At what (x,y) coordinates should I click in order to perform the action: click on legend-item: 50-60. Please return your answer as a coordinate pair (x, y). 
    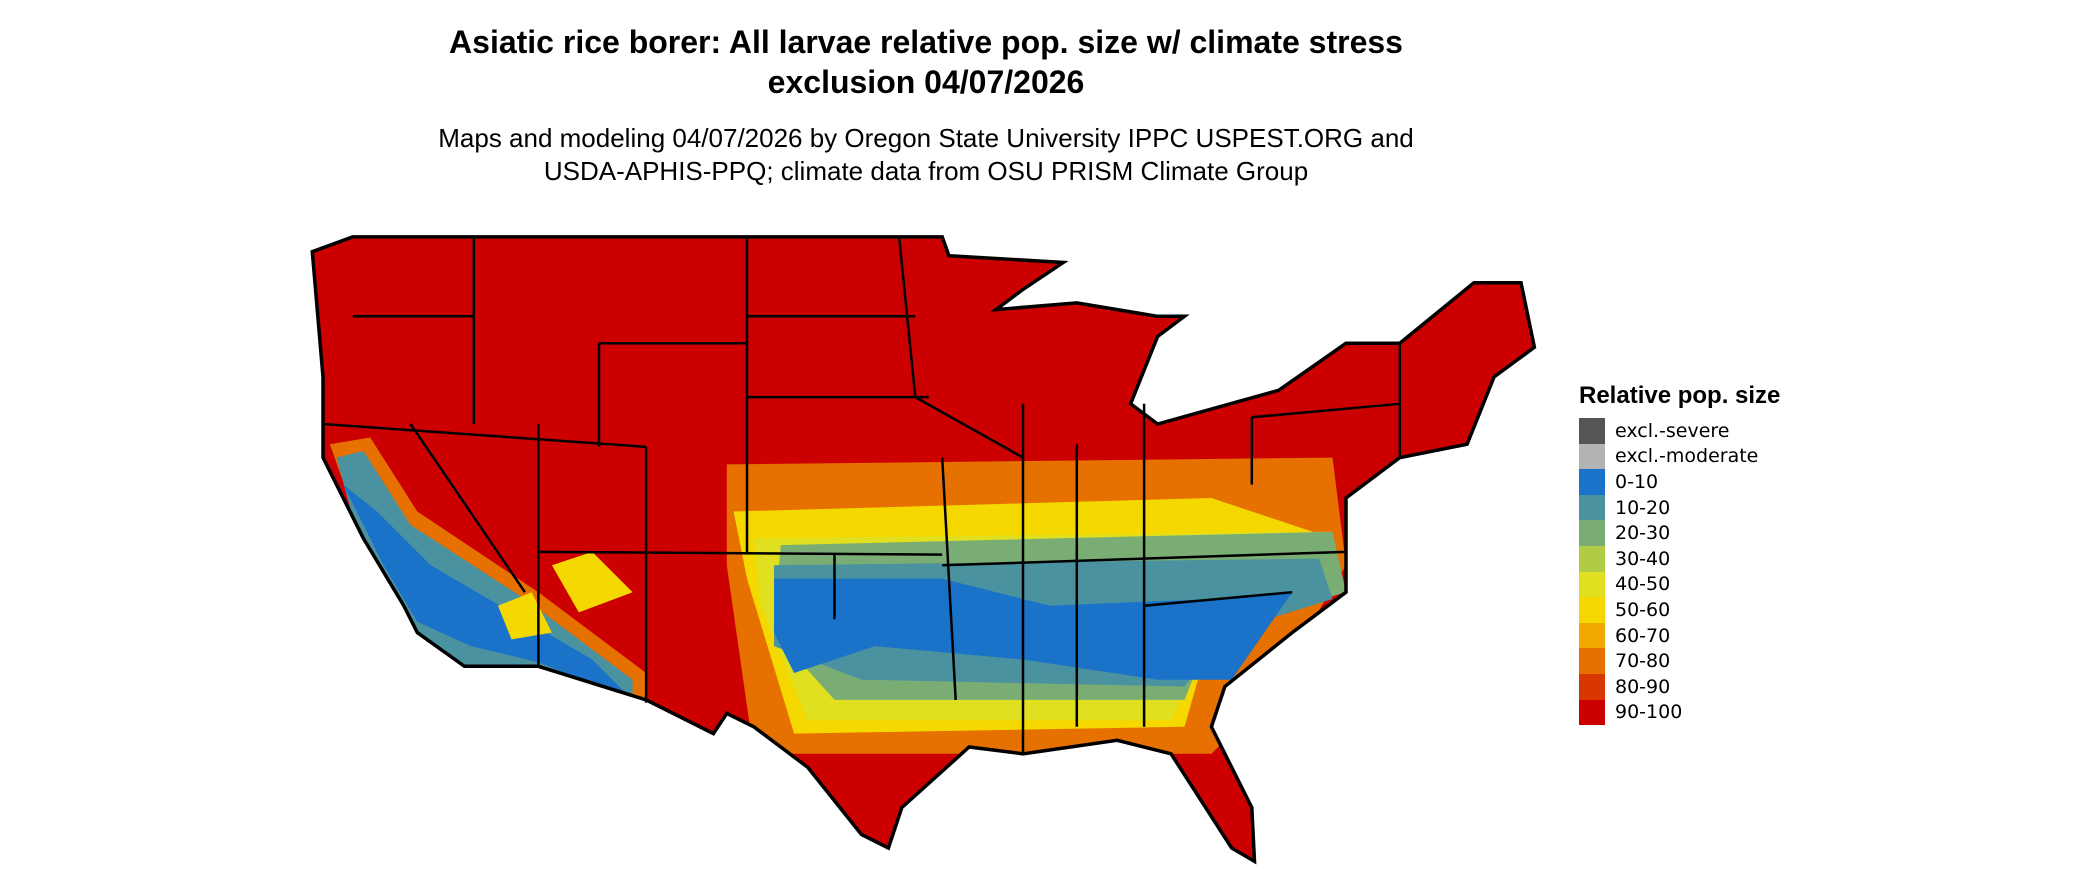
    Looking at the image, I should click on (1668, 610).